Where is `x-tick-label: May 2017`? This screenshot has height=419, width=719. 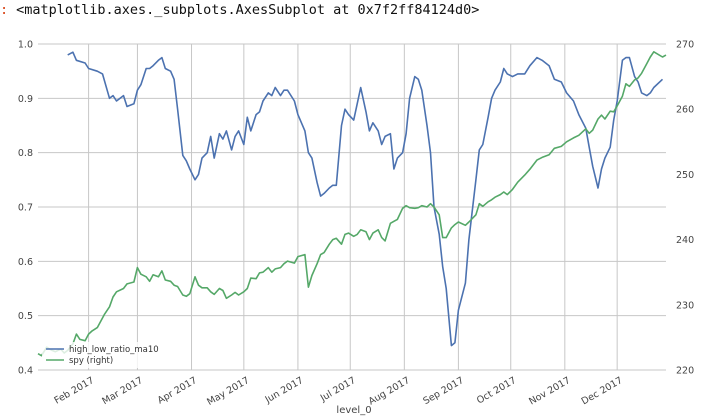
x-tick-label: May 2017 is located at coordinates (228, 391).